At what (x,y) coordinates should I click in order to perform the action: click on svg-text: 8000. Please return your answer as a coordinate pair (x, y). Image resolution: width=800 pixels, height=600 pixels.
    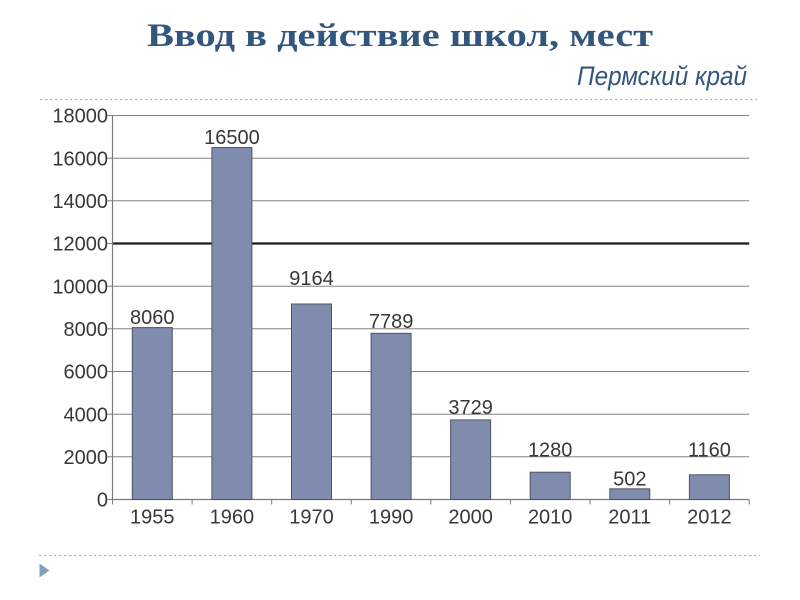
    Looking at the image, I should click on (86, 330).